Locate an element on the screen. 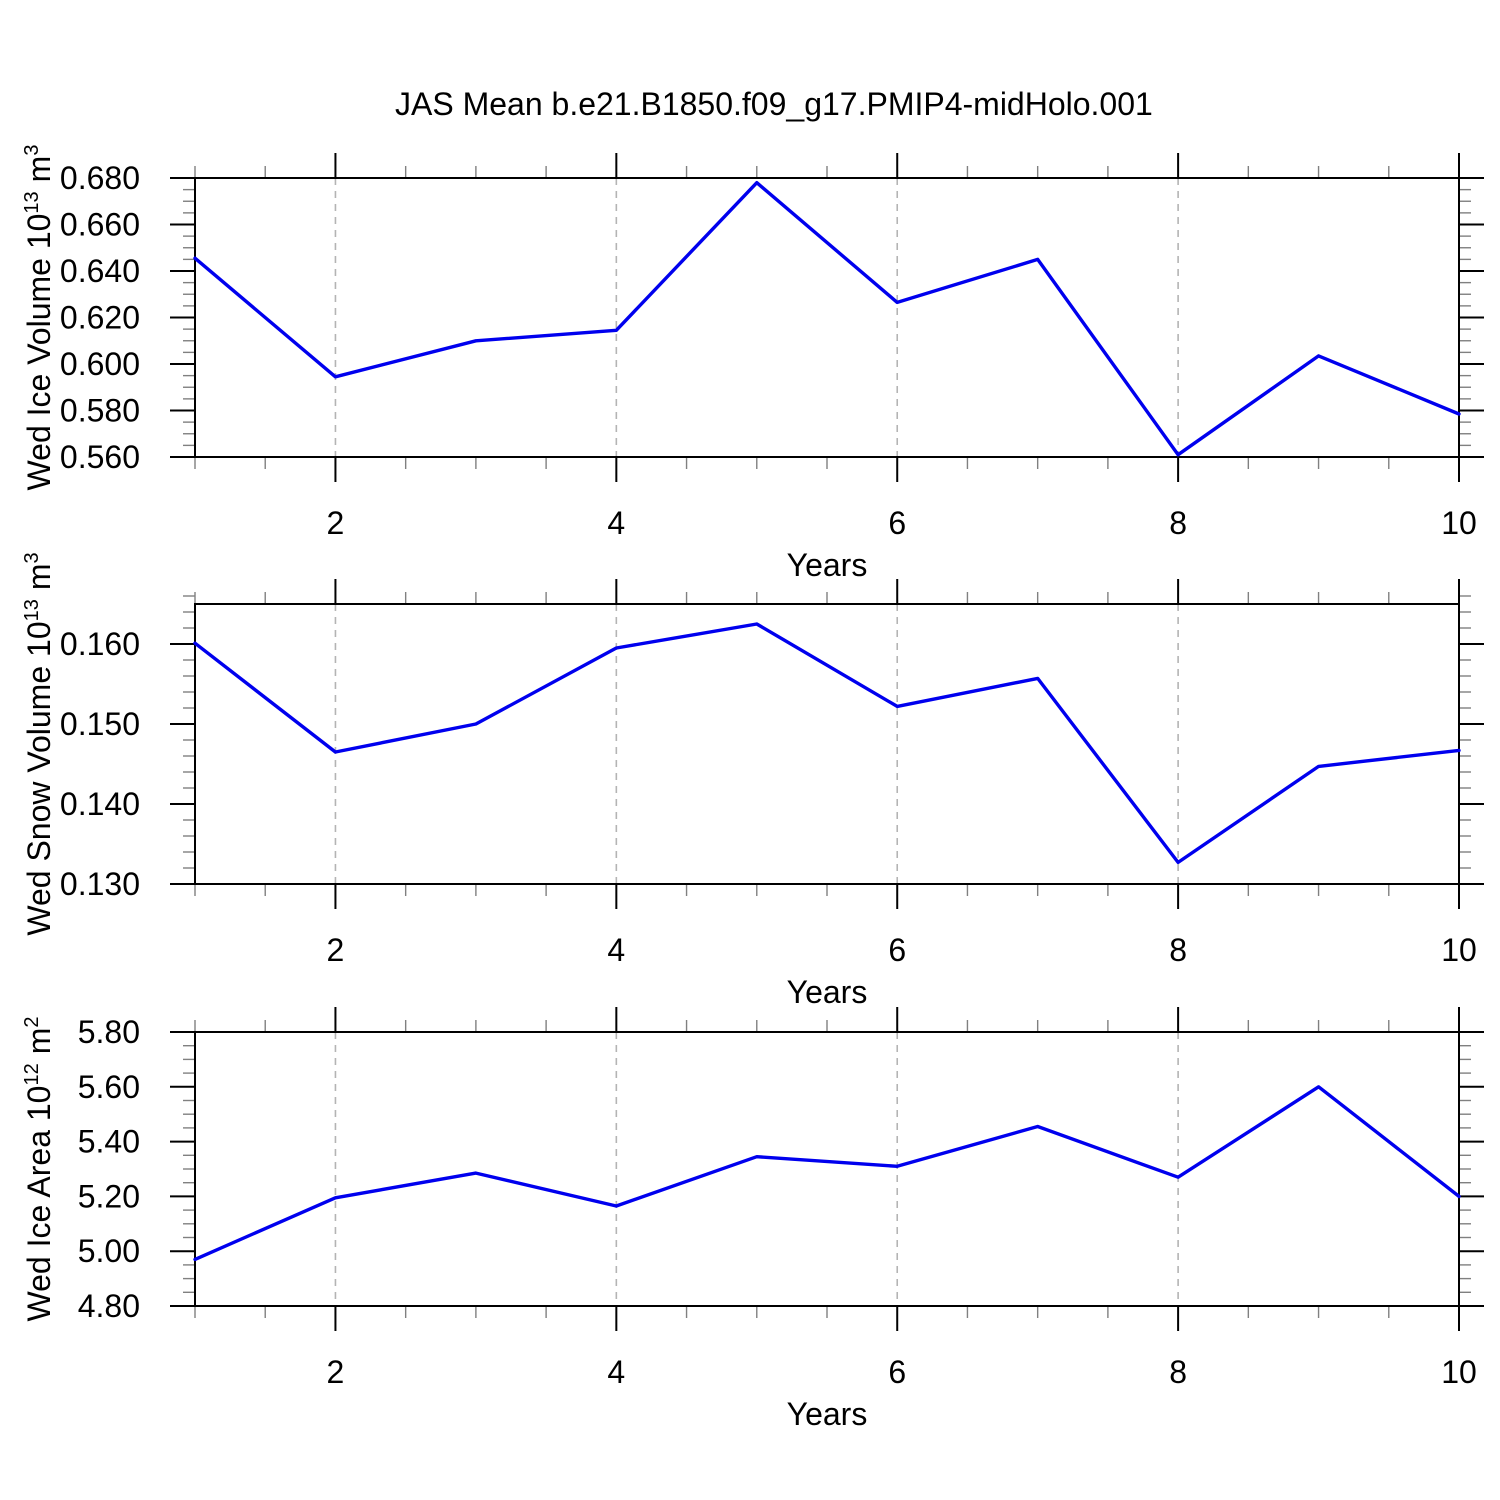 This screenshot has width=1500, height=1500. y-tick-label: 0.140 is located at coordinates (100, 804).